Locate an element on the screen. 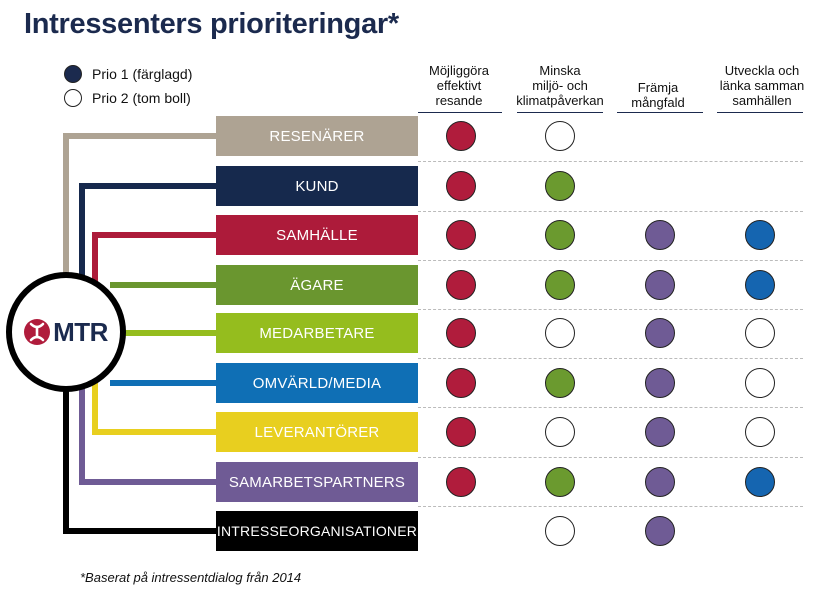 Image resolution: width=820 pixels, height=595 pixels. mtr-emblem-icon is located at coordinates (37, 332).